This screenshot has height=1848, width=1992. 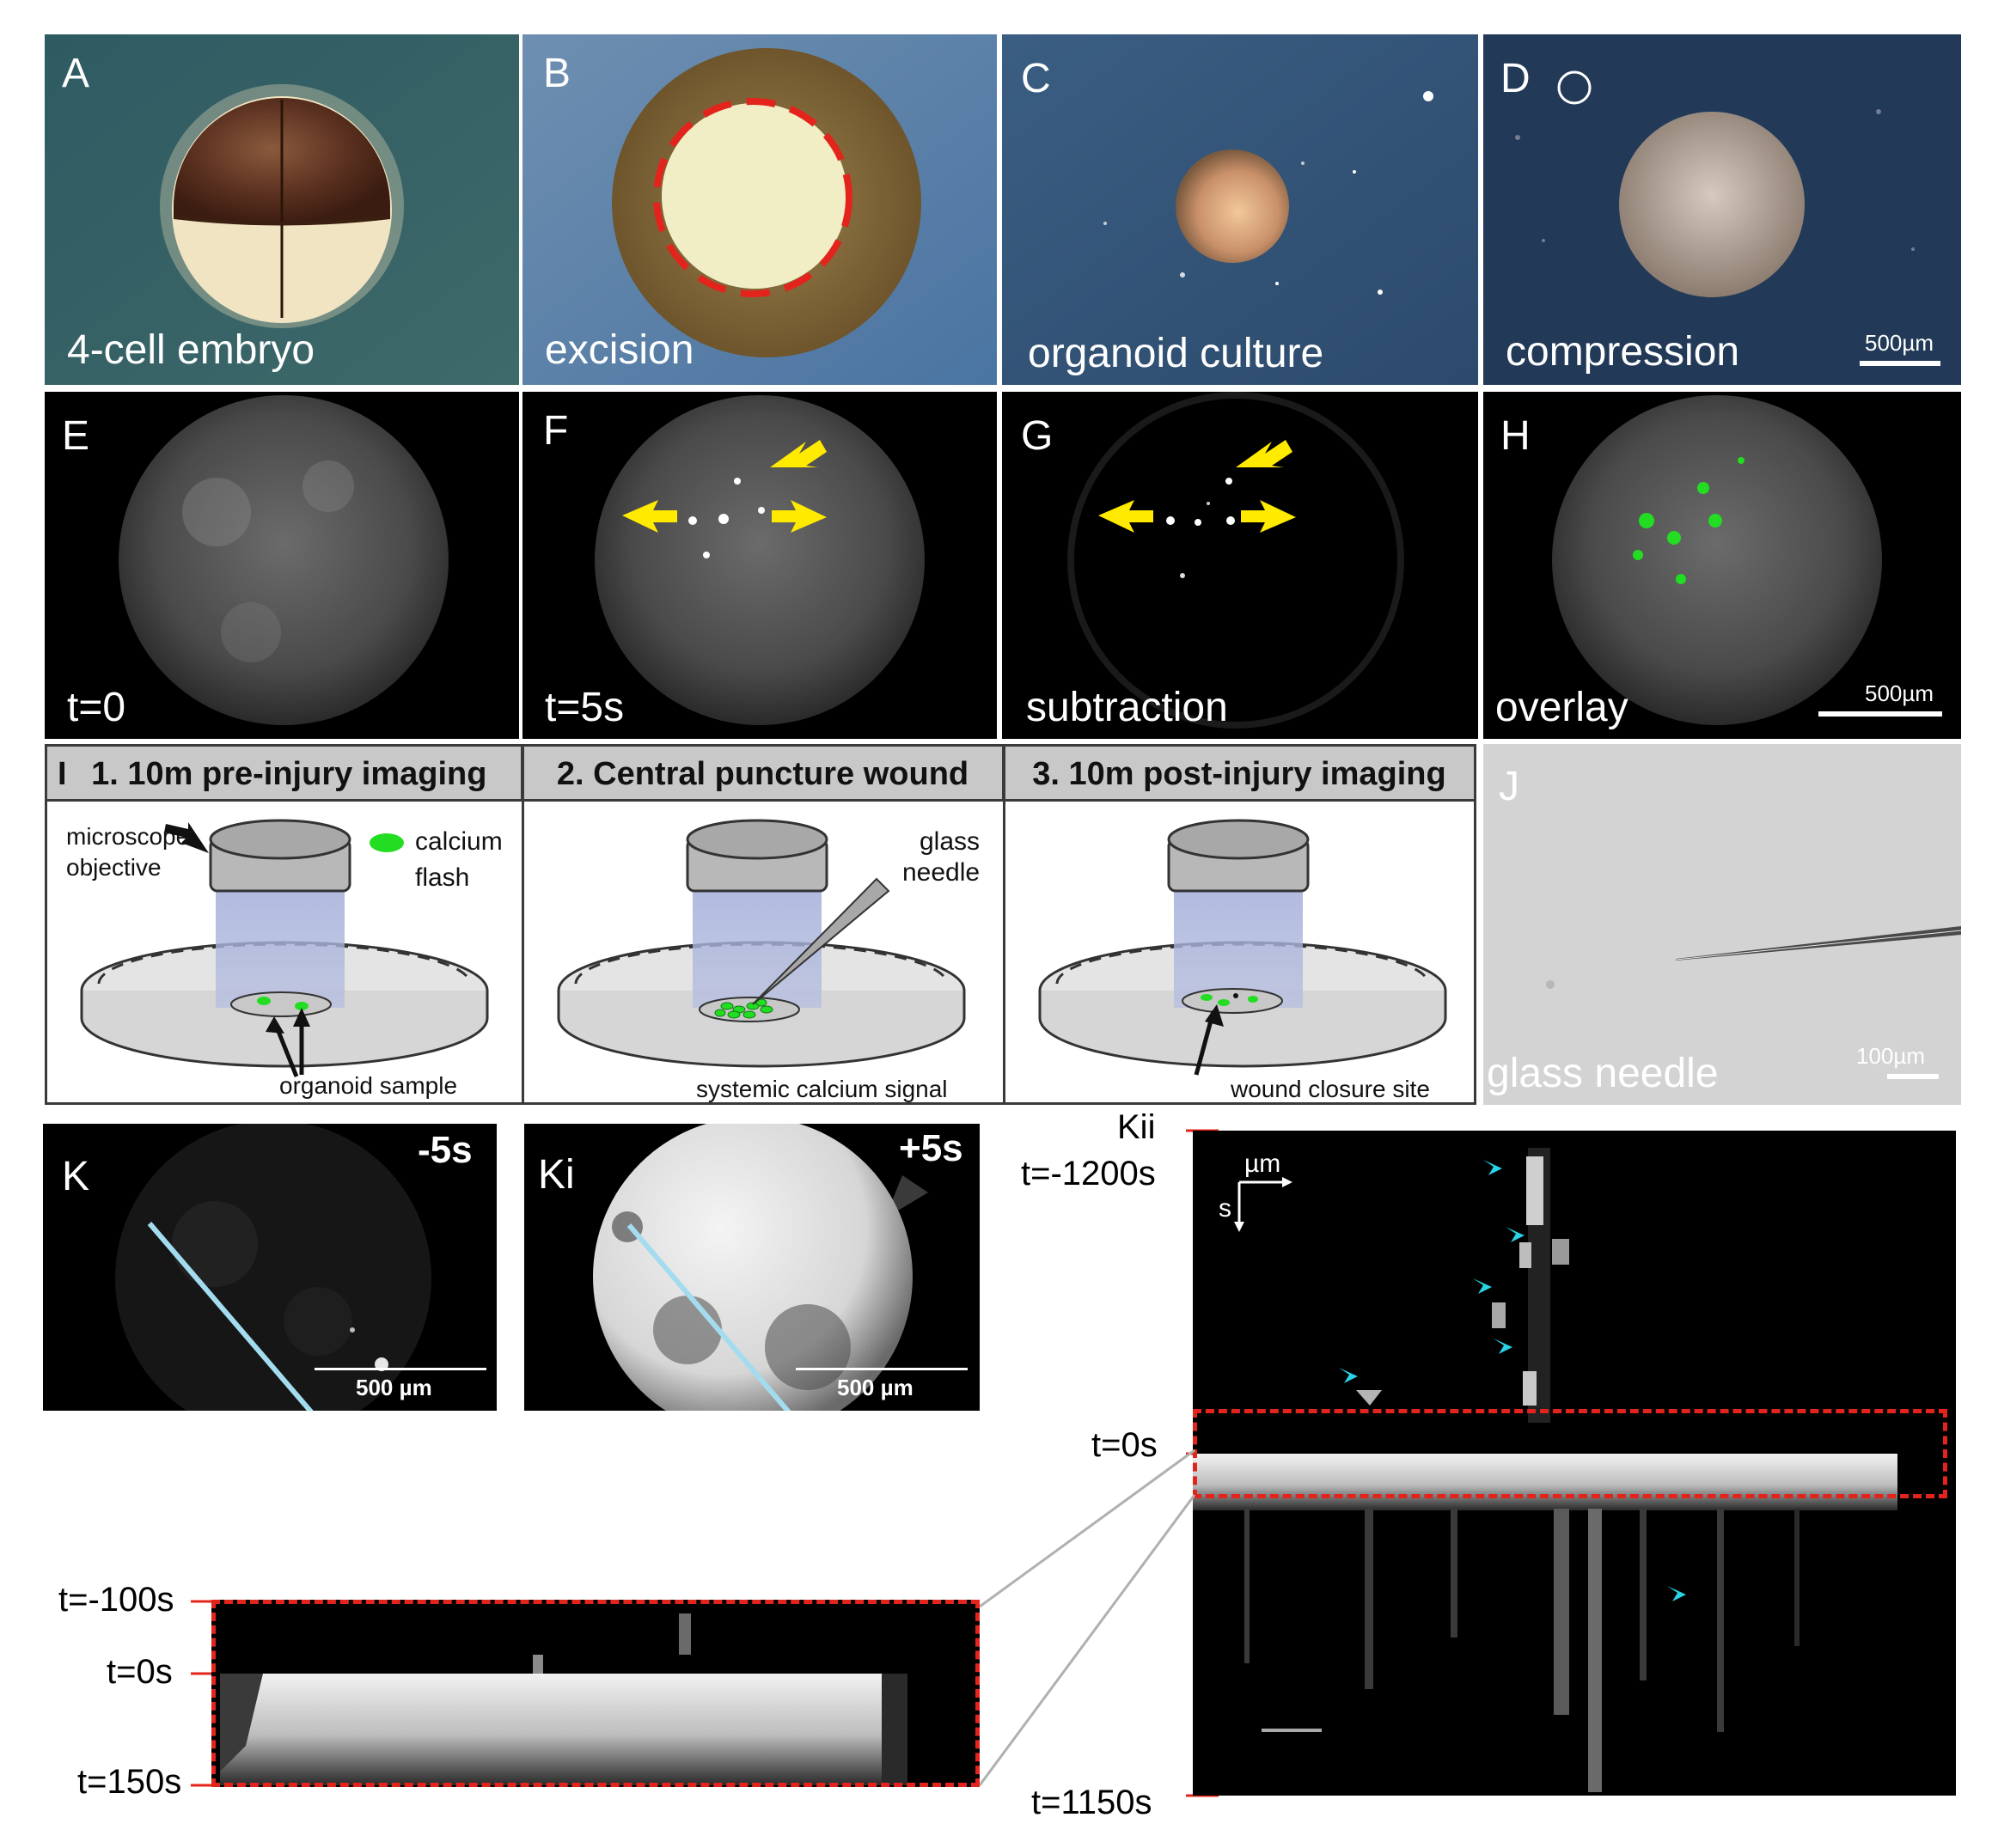 I want to click on label-calcium: calcium, so click(x=459, y=841).